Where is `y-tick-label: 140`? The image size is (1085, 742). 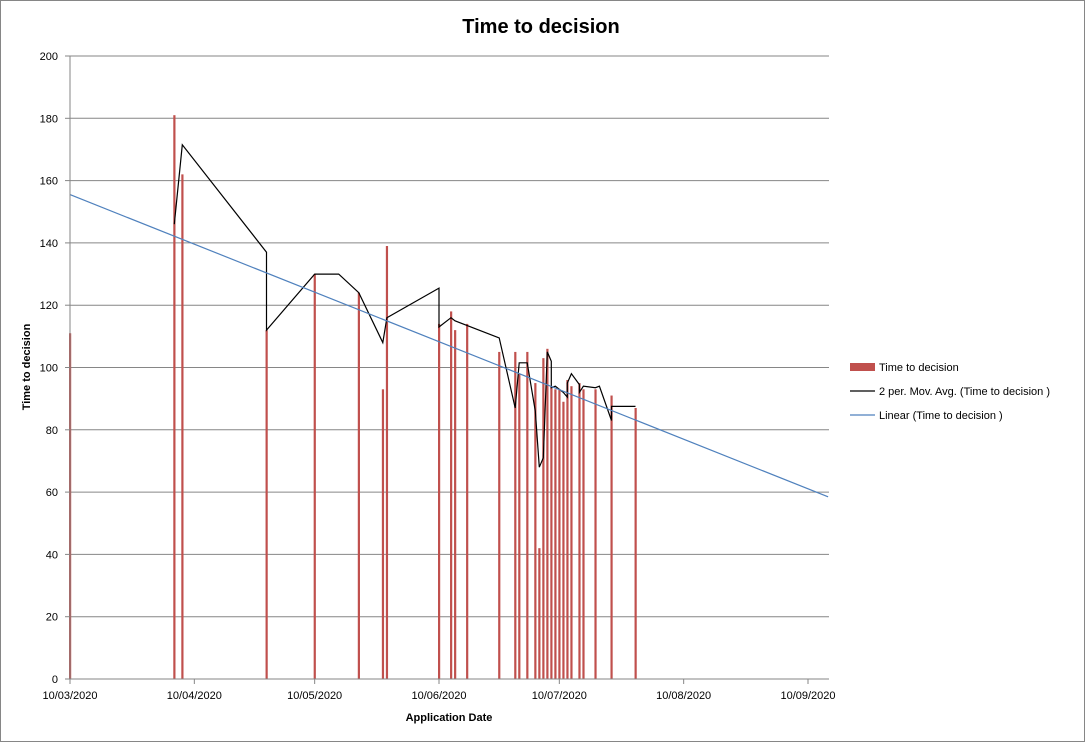 y-tick-label: 140 is located at coordinates (49, 244).